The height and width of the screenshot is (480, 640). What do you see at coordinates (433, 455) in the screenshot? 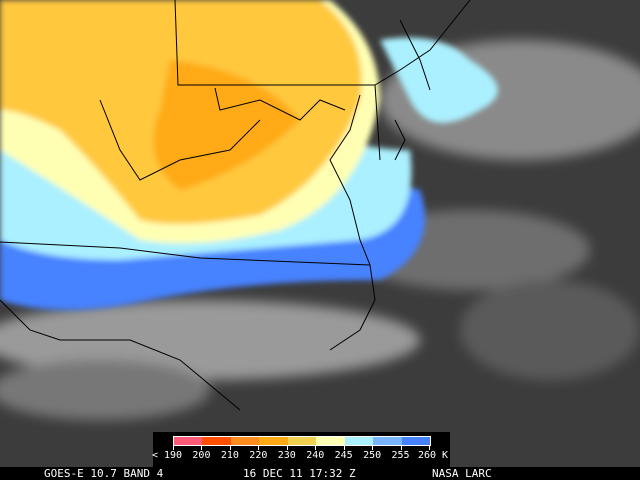
I see `scale-label: 260 K` at bounding box center [433, 455].